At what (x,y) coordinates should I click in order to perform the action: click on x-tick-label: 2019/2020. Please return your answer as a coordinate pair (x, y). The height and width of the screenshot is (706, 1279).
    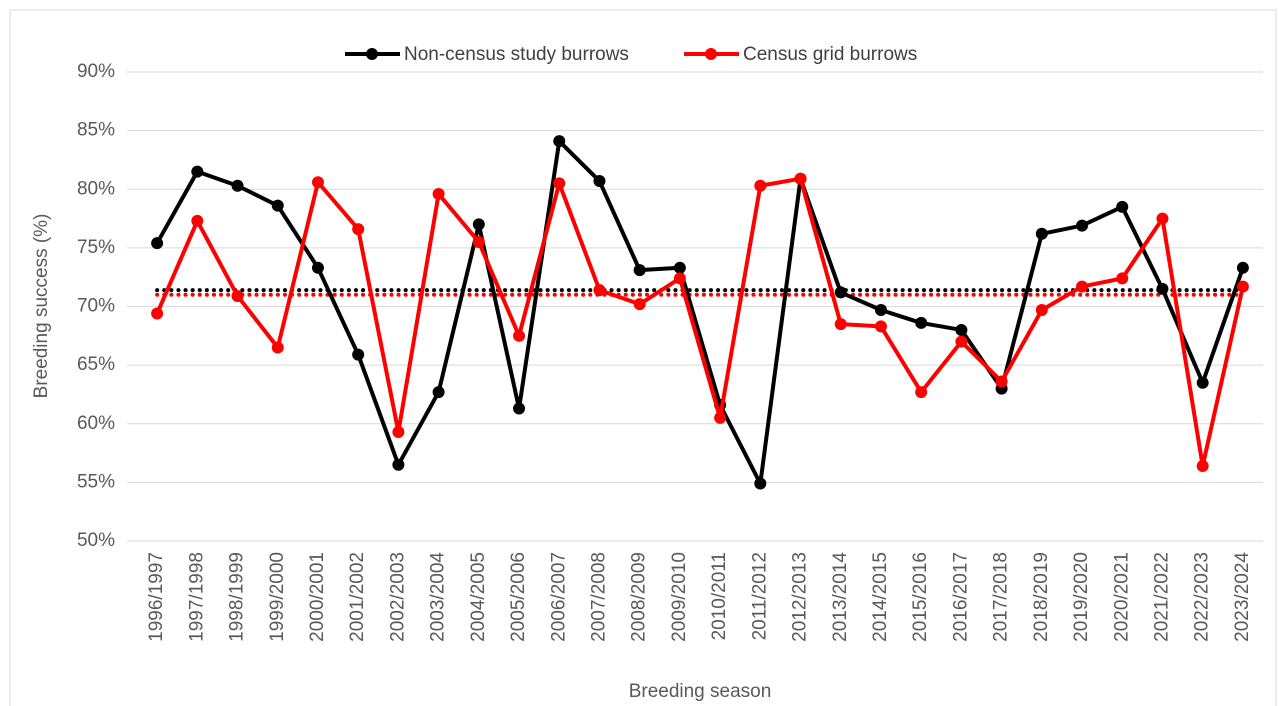
    Looking at the image, I should click on (1081, 597).